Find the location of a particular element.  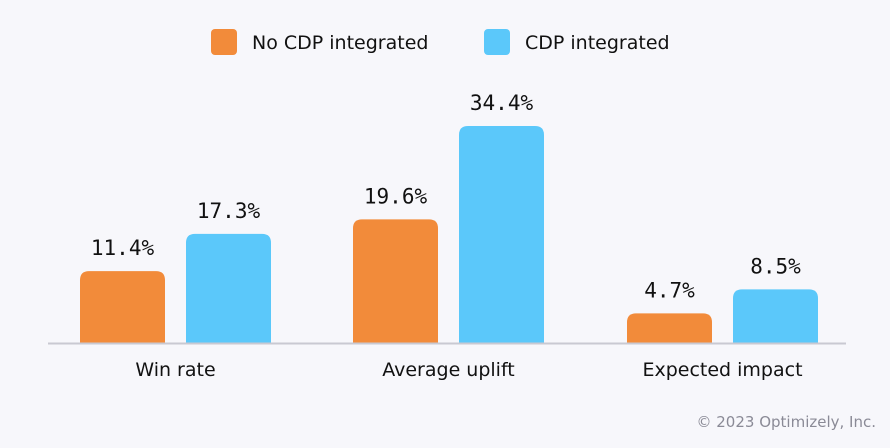

data-label: 11.4% is located at coordinates (123, 248).